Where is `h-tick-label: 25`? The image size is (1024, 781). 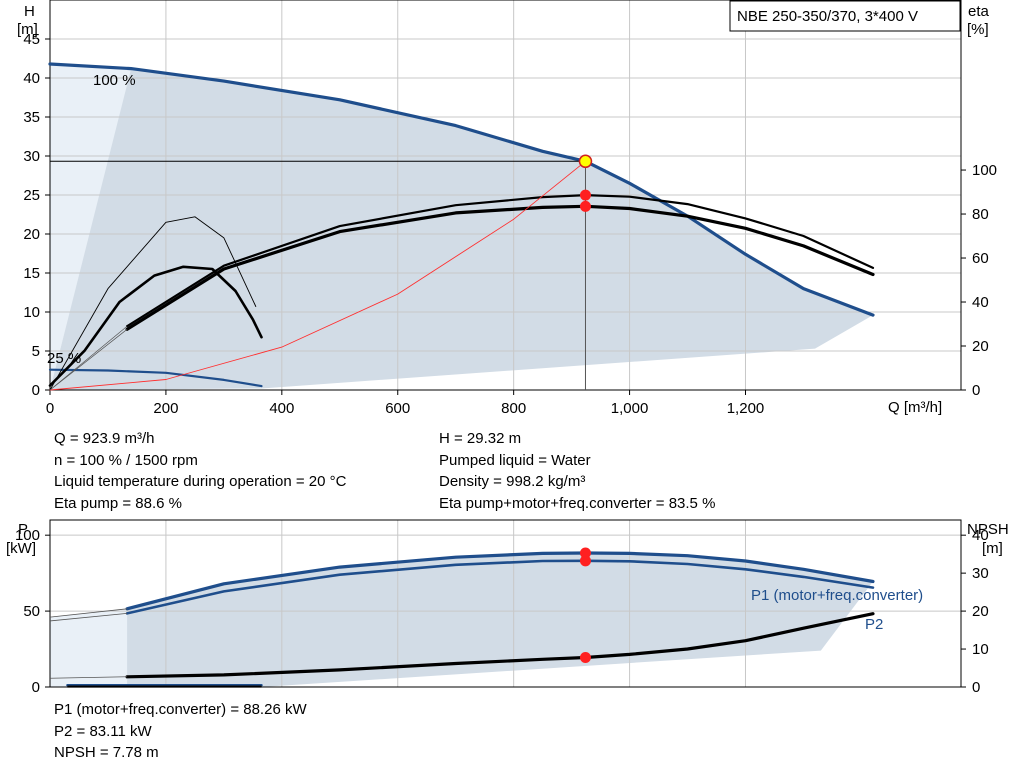 h-tick-label: 25 is located at coordinates (31, 195).